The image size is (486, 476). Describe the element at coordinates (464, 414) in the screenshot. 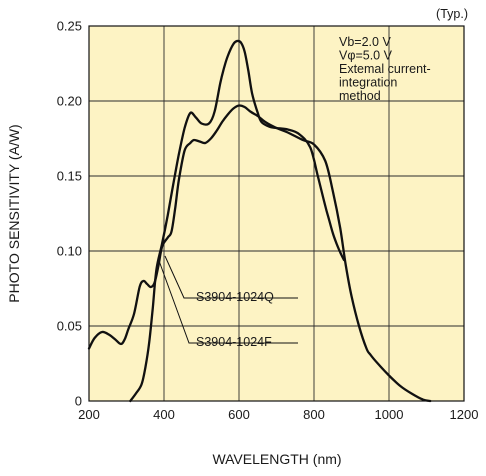

I see `x-tick-label: 1200` at that location.